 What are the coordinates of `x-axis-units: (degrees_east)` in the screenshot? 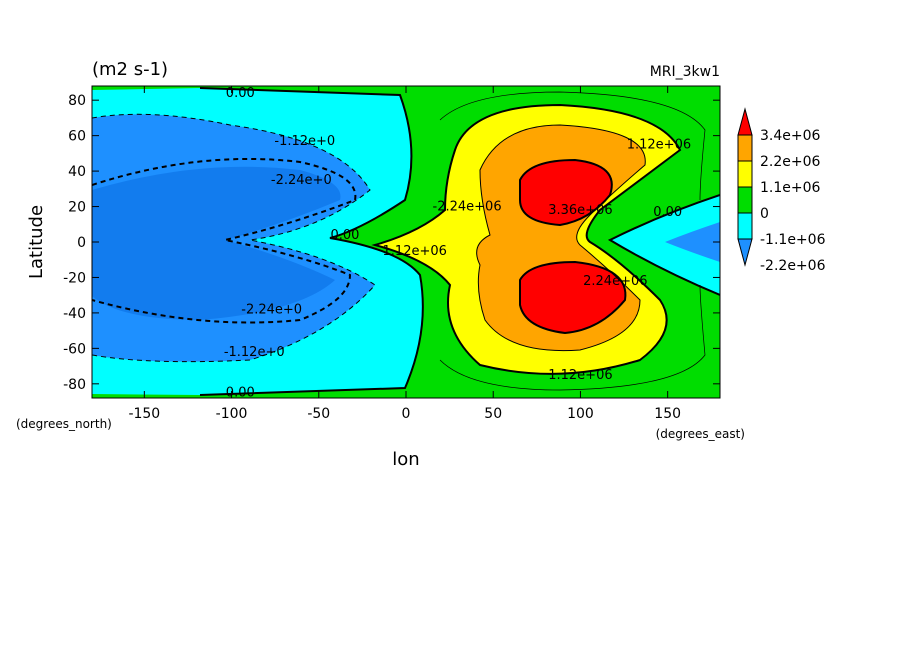 It's located at (700, 434).